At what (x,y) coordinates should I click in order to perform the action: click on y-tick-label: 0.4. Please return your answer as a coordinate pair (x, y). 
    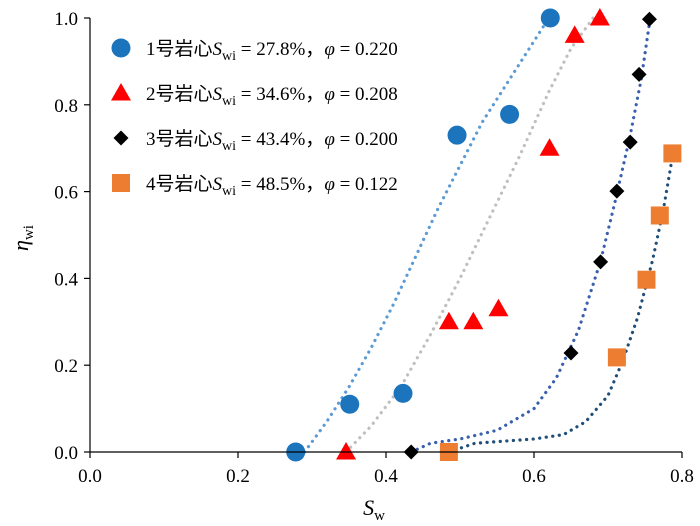
    Looking at the image, I should click on (66, 279).